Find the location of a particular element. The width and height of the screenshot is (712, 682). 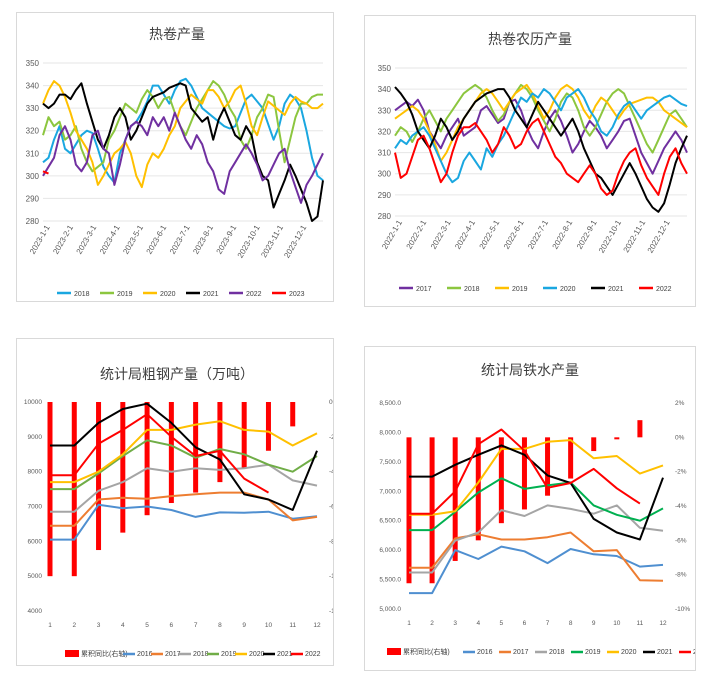

x-tick-label: 2023-4-1 is located at coordinates (110, 239).